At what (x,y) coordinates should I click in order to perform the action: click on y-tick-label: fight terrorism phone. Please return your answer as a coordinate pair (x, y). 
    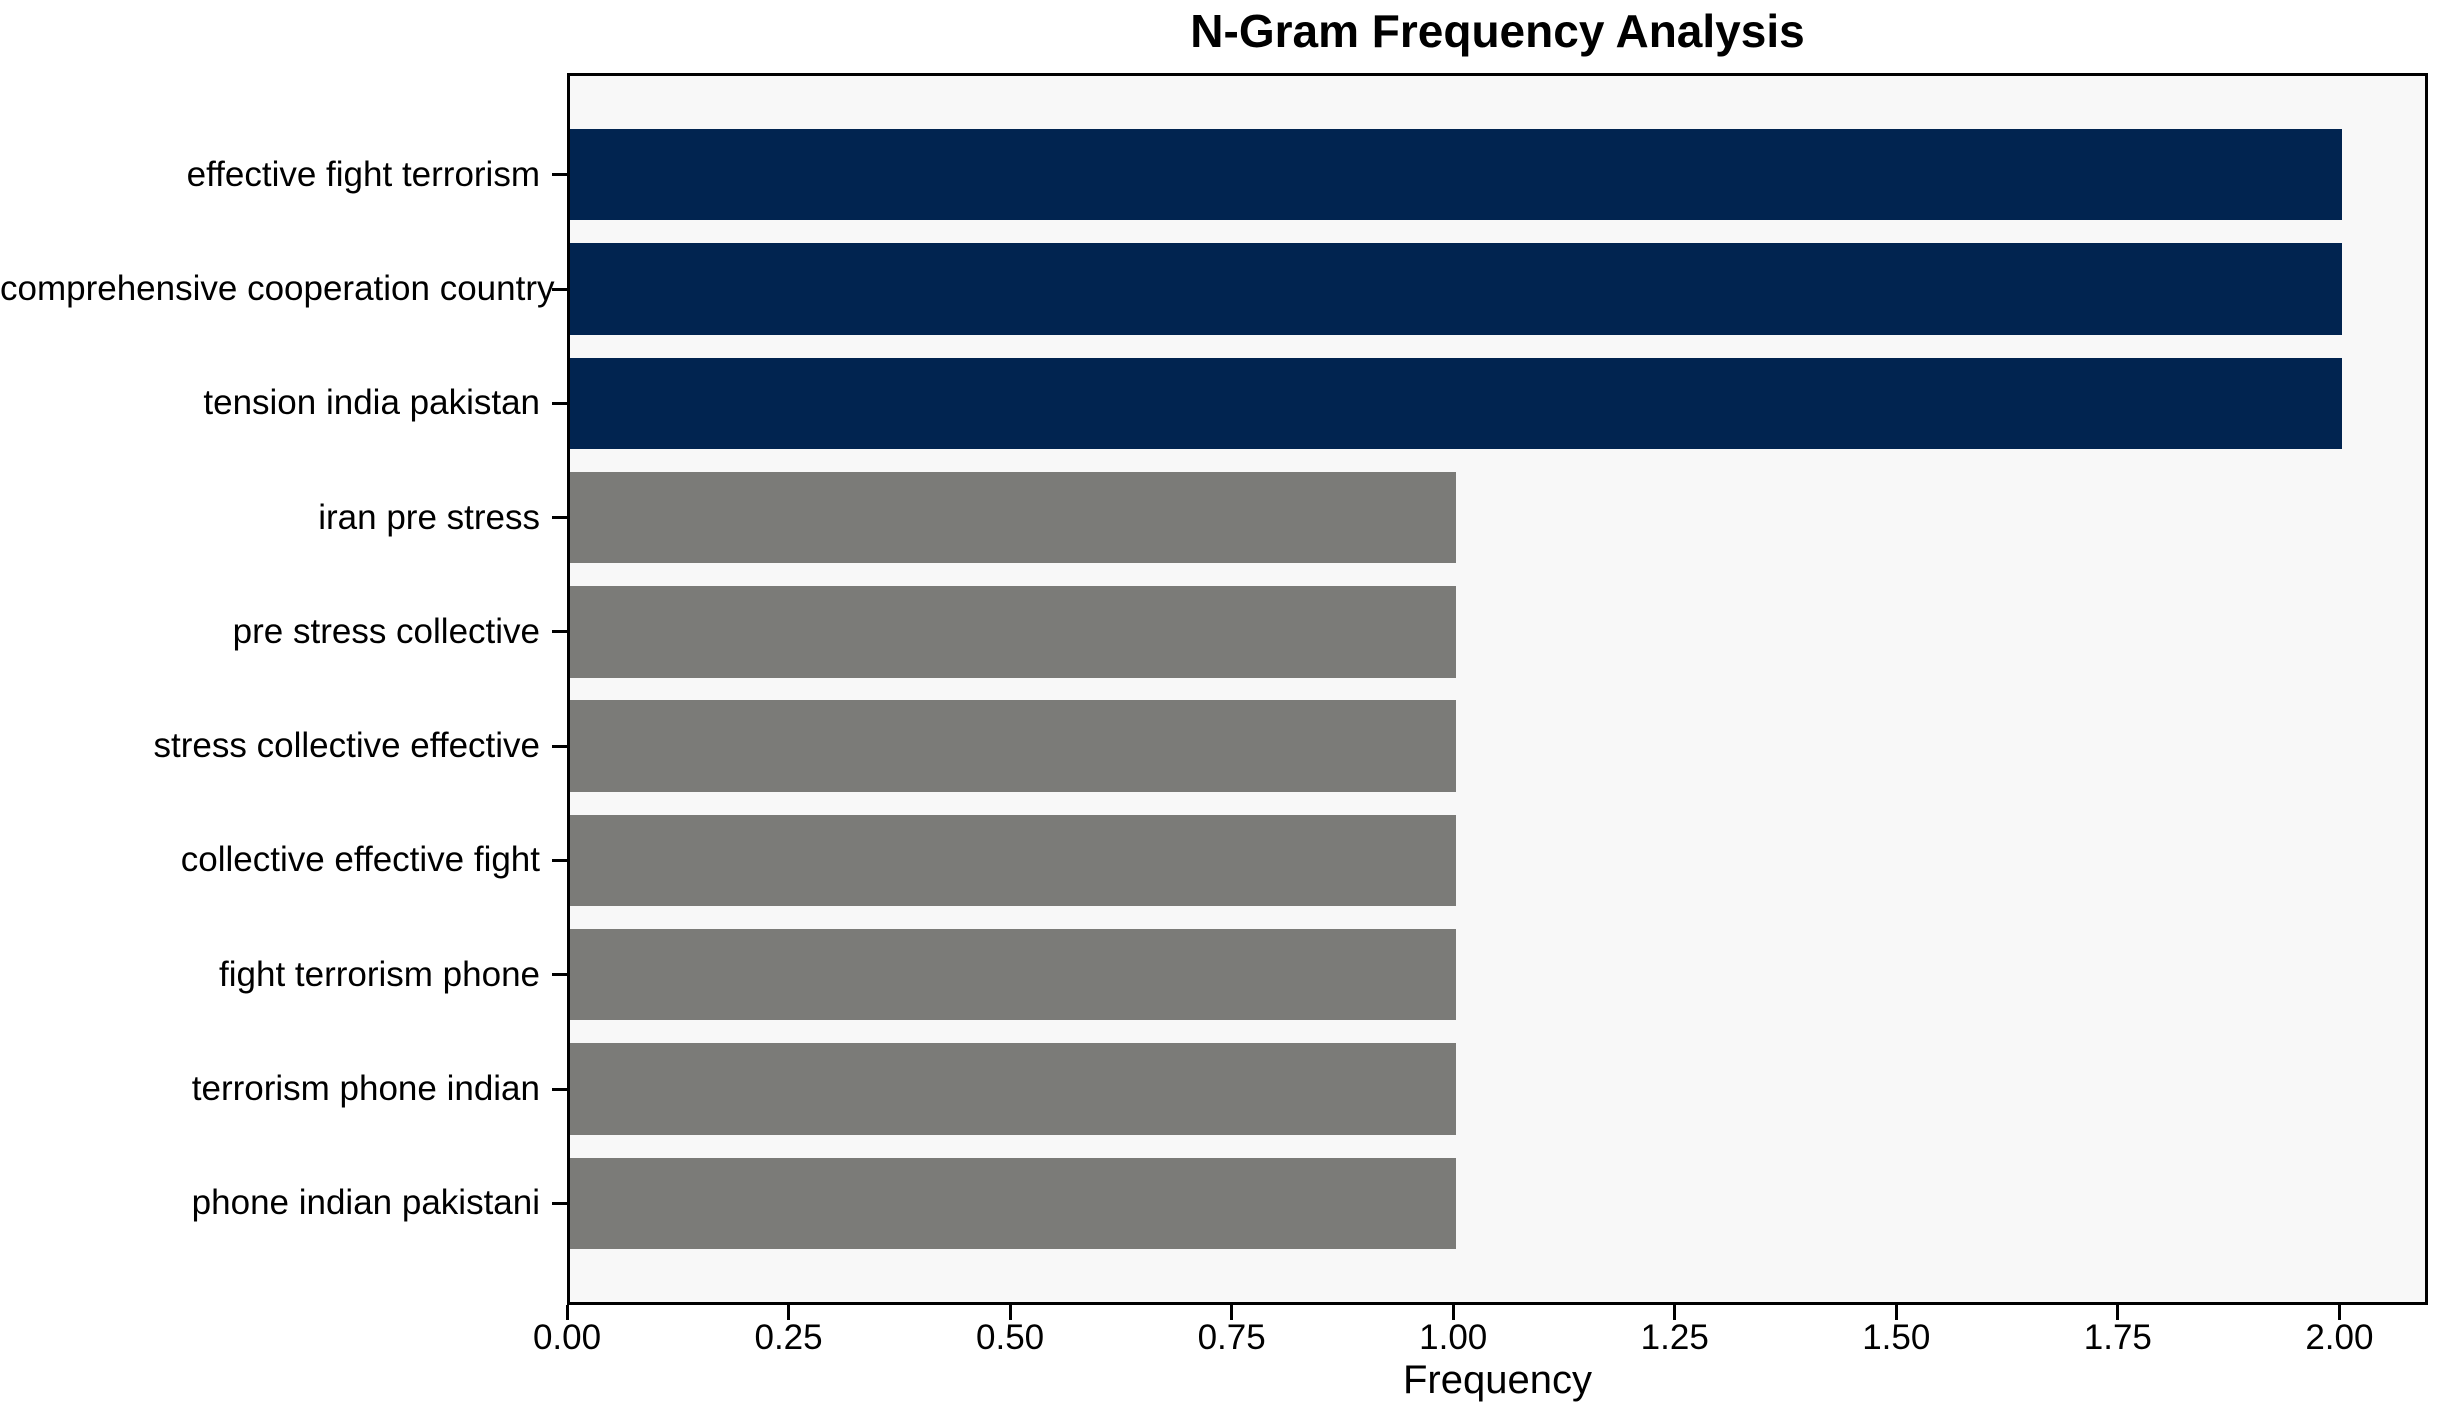
    Looking at the image, I should click on (379, 974).